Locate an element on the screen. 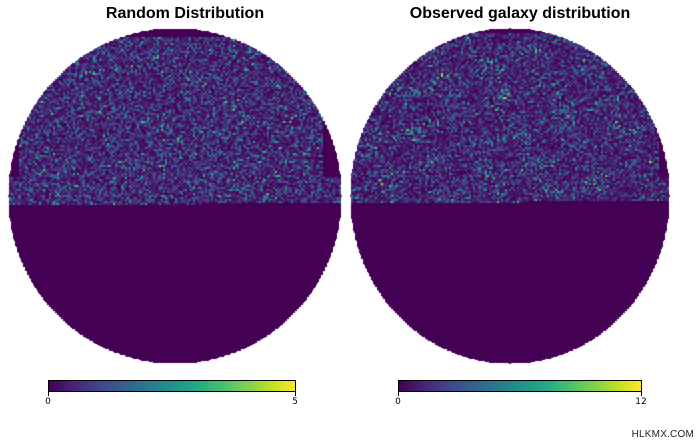 The width and height of the screenshot is (700, 445). colorbar-left is located at coordinates (172, 386).